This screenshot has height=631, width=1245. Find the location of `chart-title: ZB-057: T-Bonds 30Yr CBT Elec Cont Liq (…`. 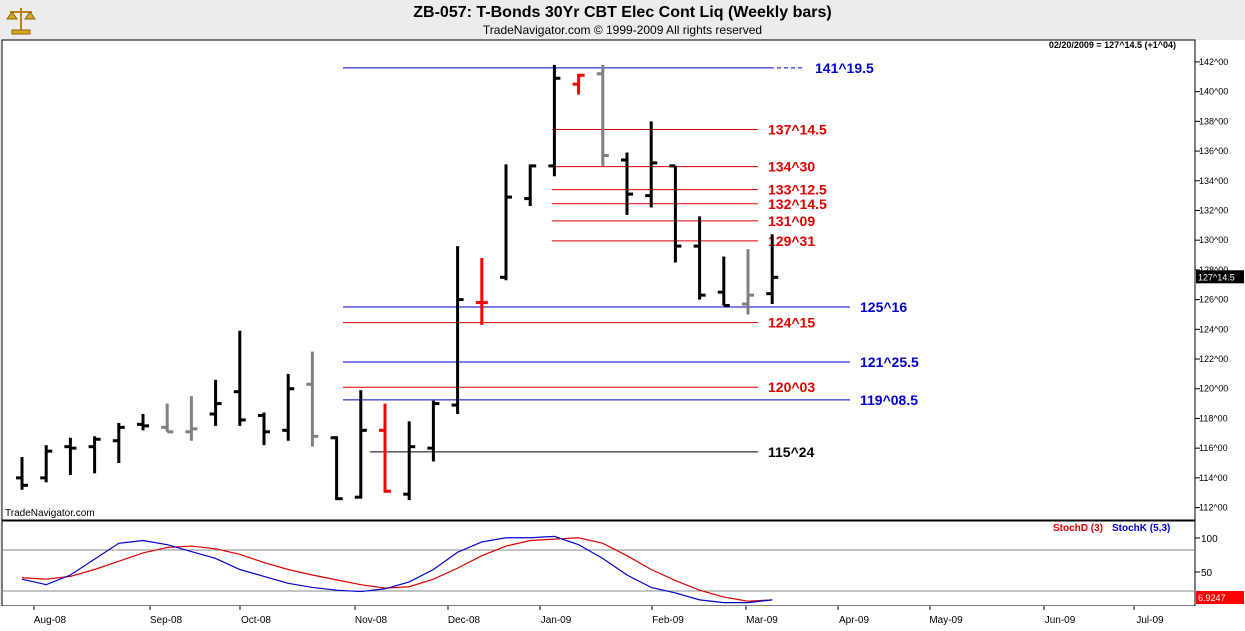

chart-title: ZB-057: T-Bonds 30Yr CBT Elec Cont Liq (… is located at coordinates (622, 12).